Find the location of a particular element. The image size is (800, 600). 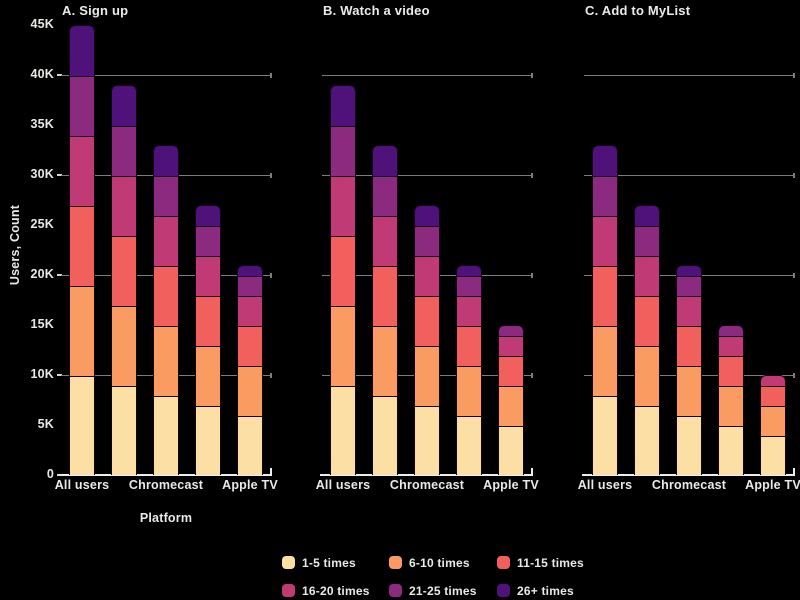

y-tick-label: 25K is located at coordinates (42, 224).